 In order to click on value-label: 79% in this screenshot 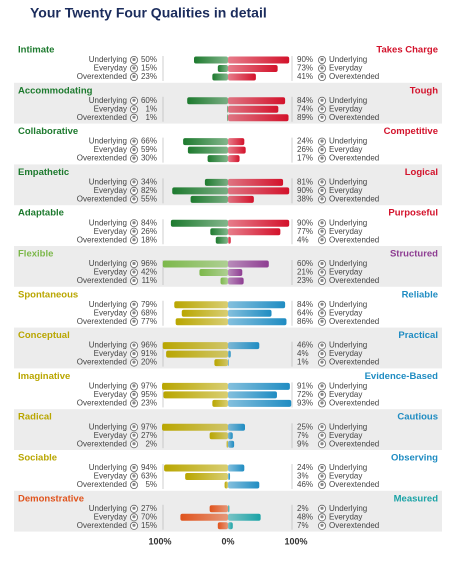, I will do `click(149, 304)`.